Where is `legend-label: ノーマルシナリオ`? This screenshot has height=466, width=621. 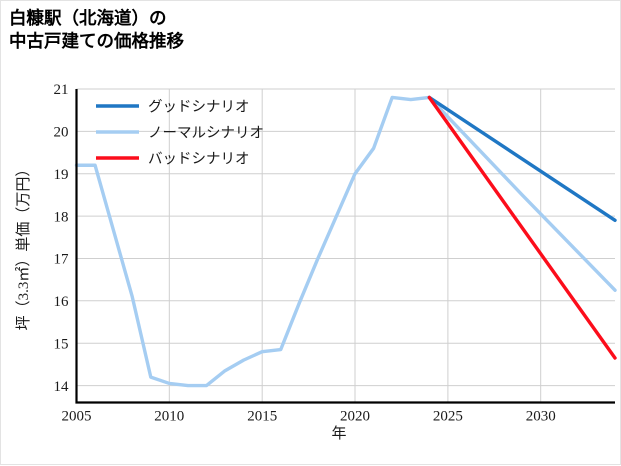
legend-label: ノーマルシナリオ is located at coordinates (206, 134).